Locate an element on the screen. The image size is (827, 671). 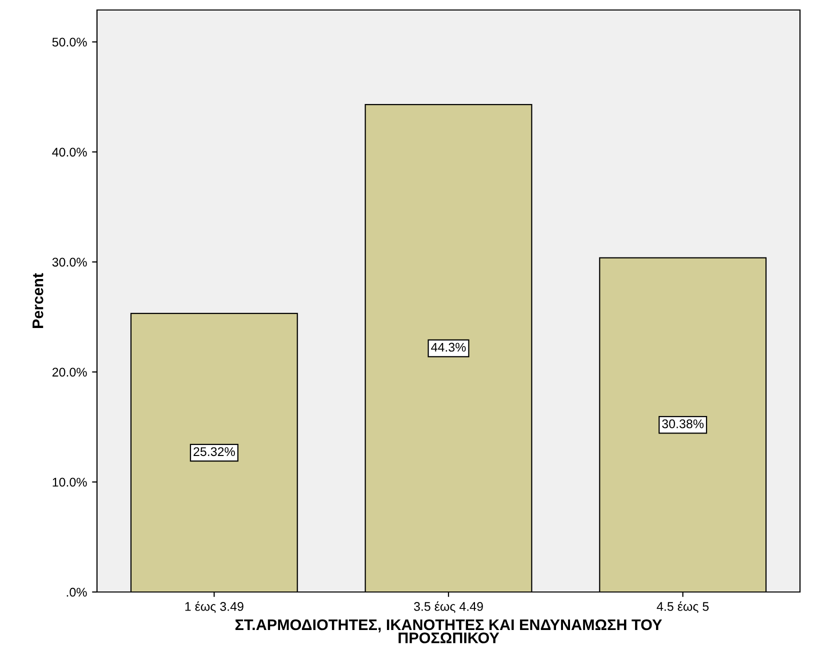
data-label: 25.32% is located at coordinates (214, 451).